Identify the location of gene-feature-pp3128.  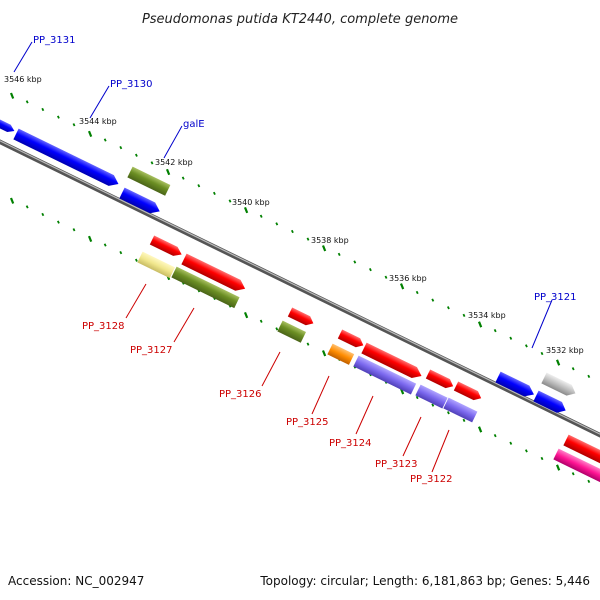
(156, 265).